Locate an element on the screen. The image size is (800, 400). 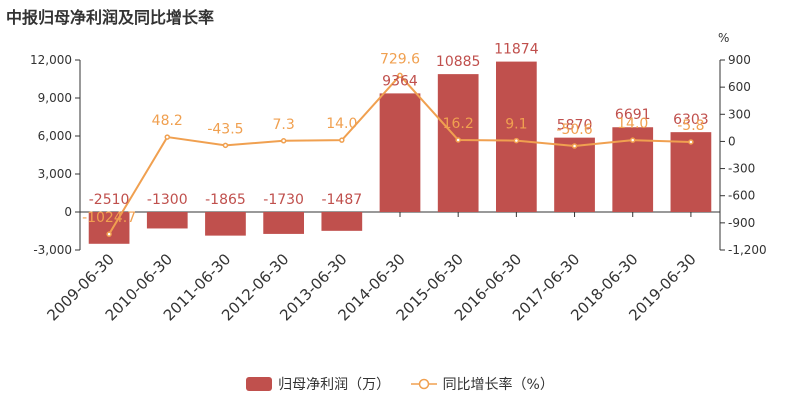
bar-value-label: -1300 is located at coordinates (167, 200).